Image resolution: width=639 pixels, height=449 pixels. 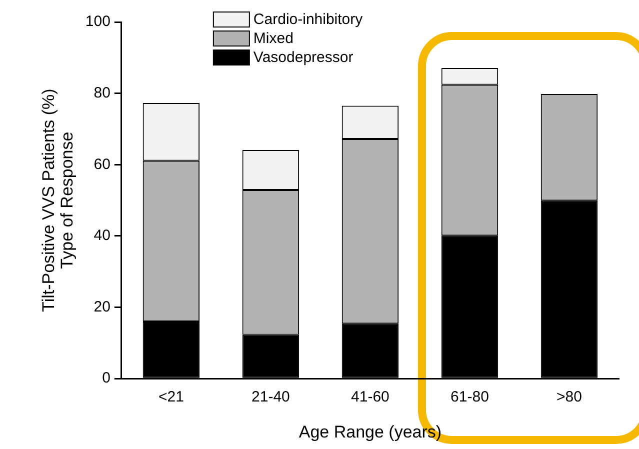 I want to click on x-tick-label: 41-60, so click(x=370, y=397).